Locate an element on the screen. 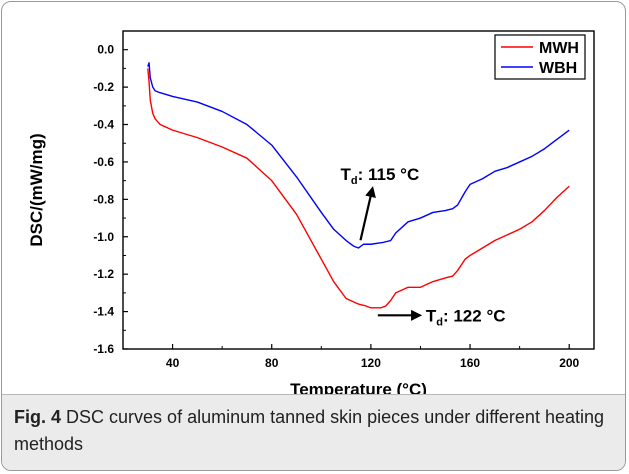 The height and width of the screenshot is (474, 629). x-tick-label: 160 is located at coordinates (470, 363).